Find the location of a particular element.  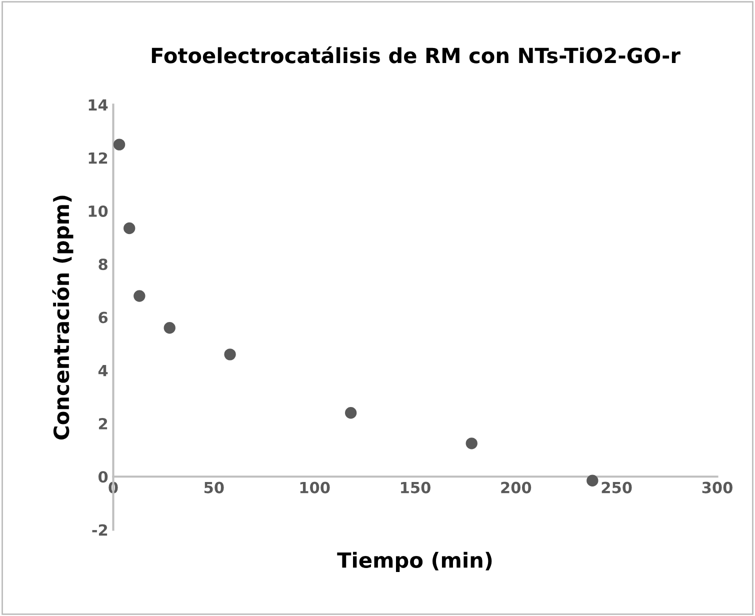

x-tick-label: 150 is located at coordinates (415, 488).